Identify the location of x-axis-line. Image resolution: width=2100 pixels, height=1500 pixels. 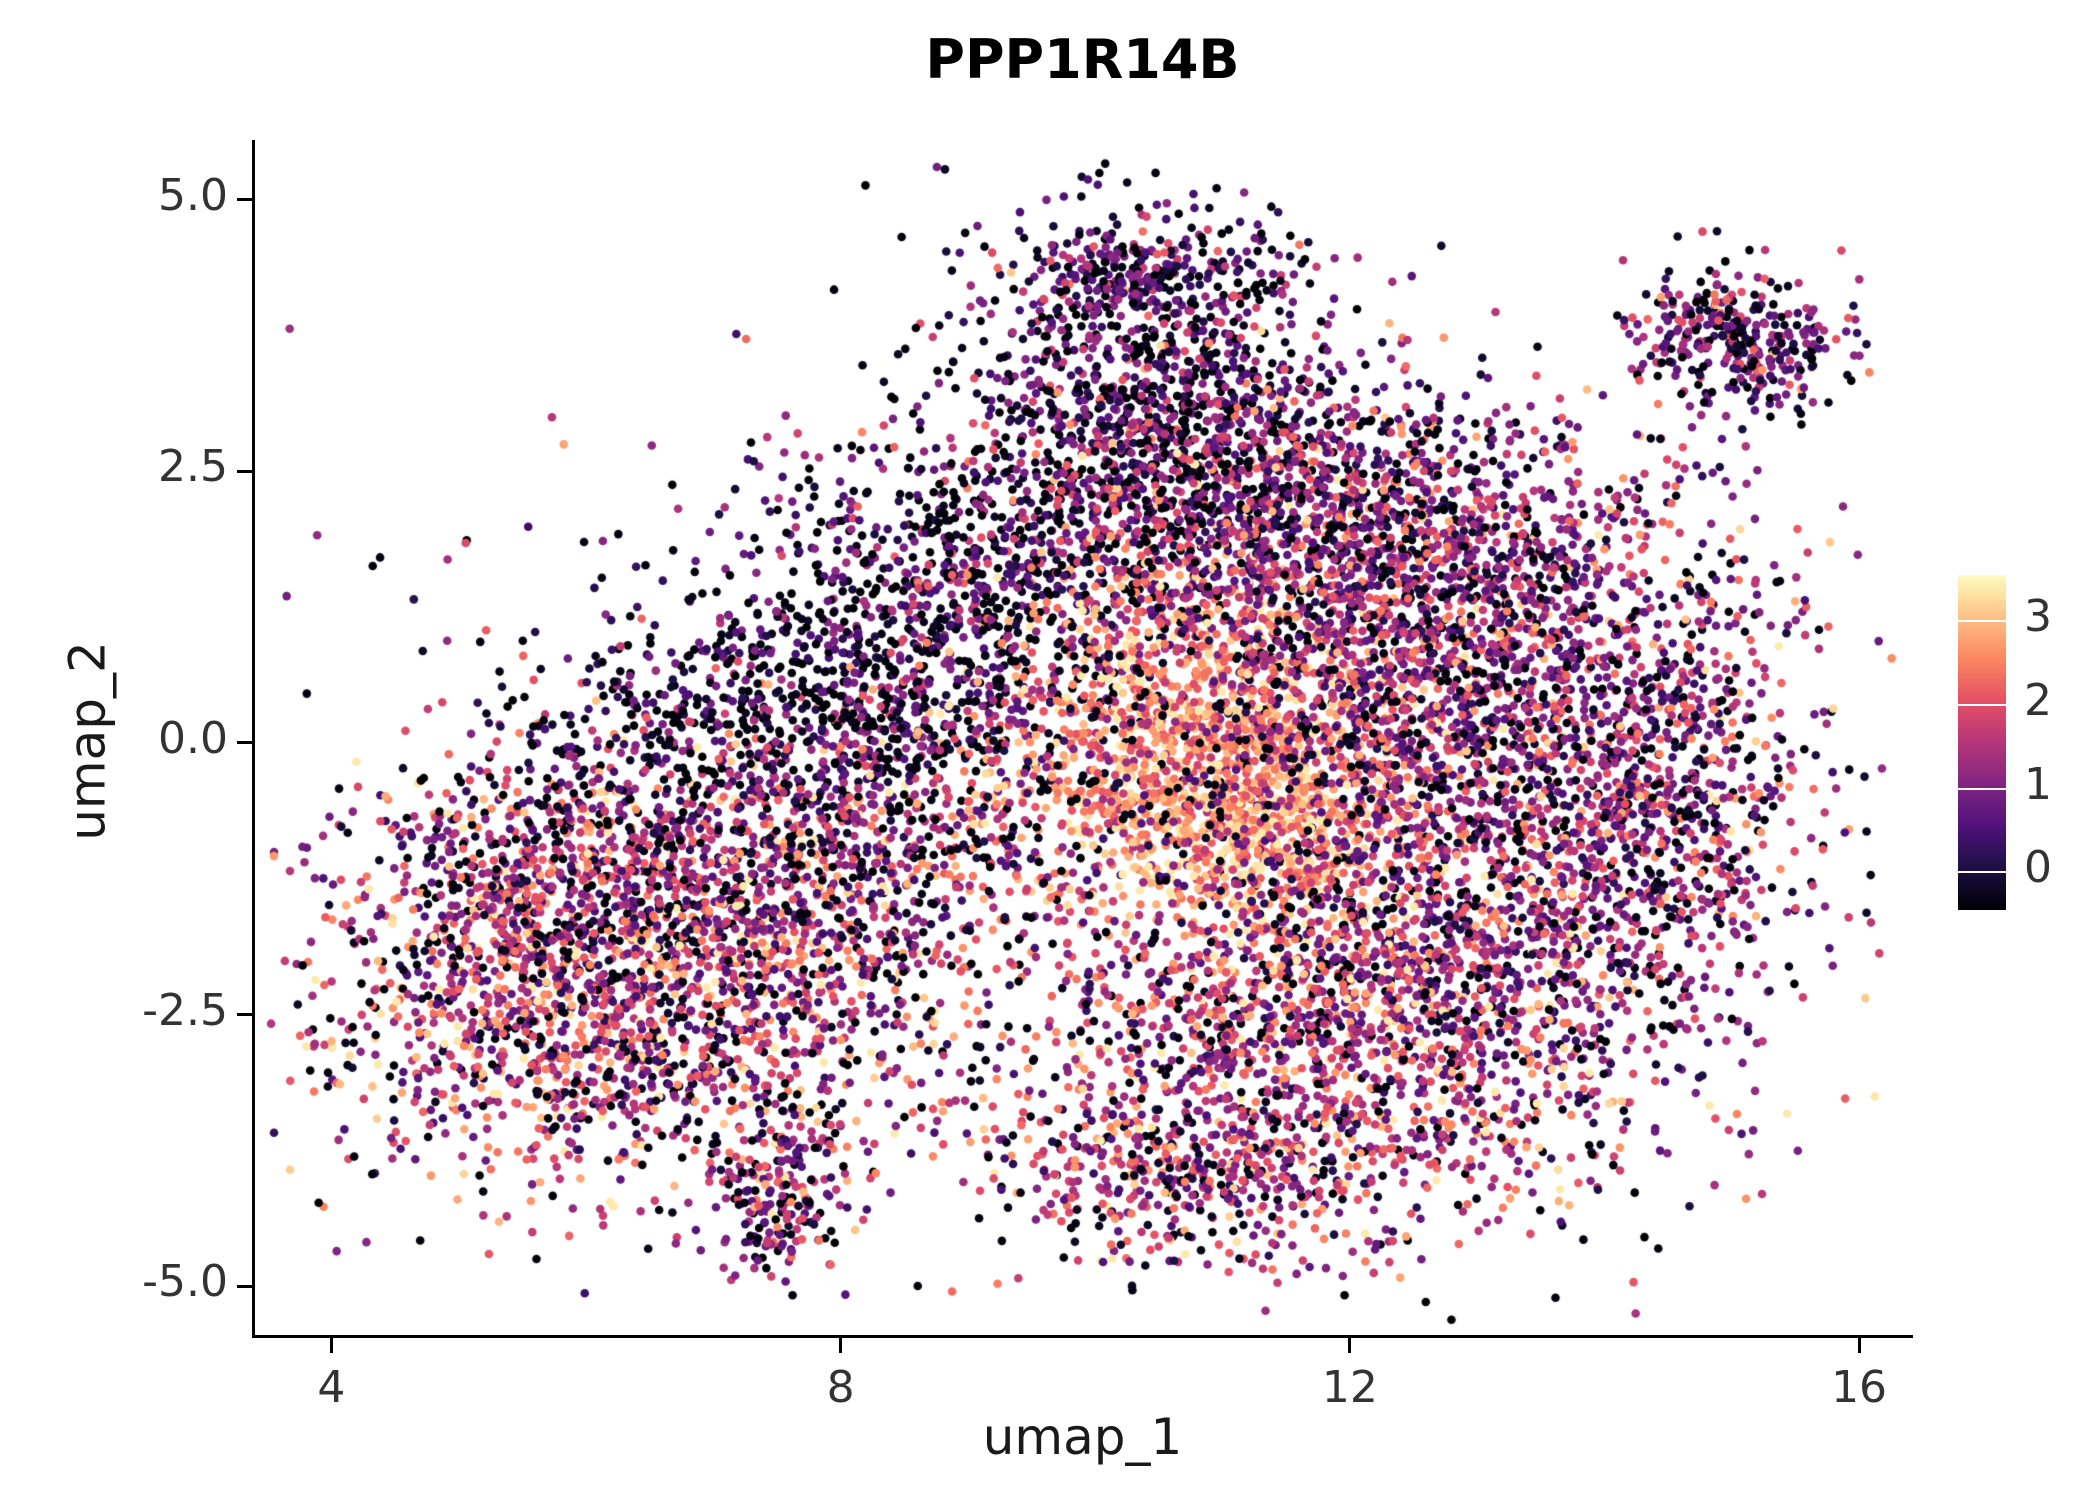
(1082, 1336).